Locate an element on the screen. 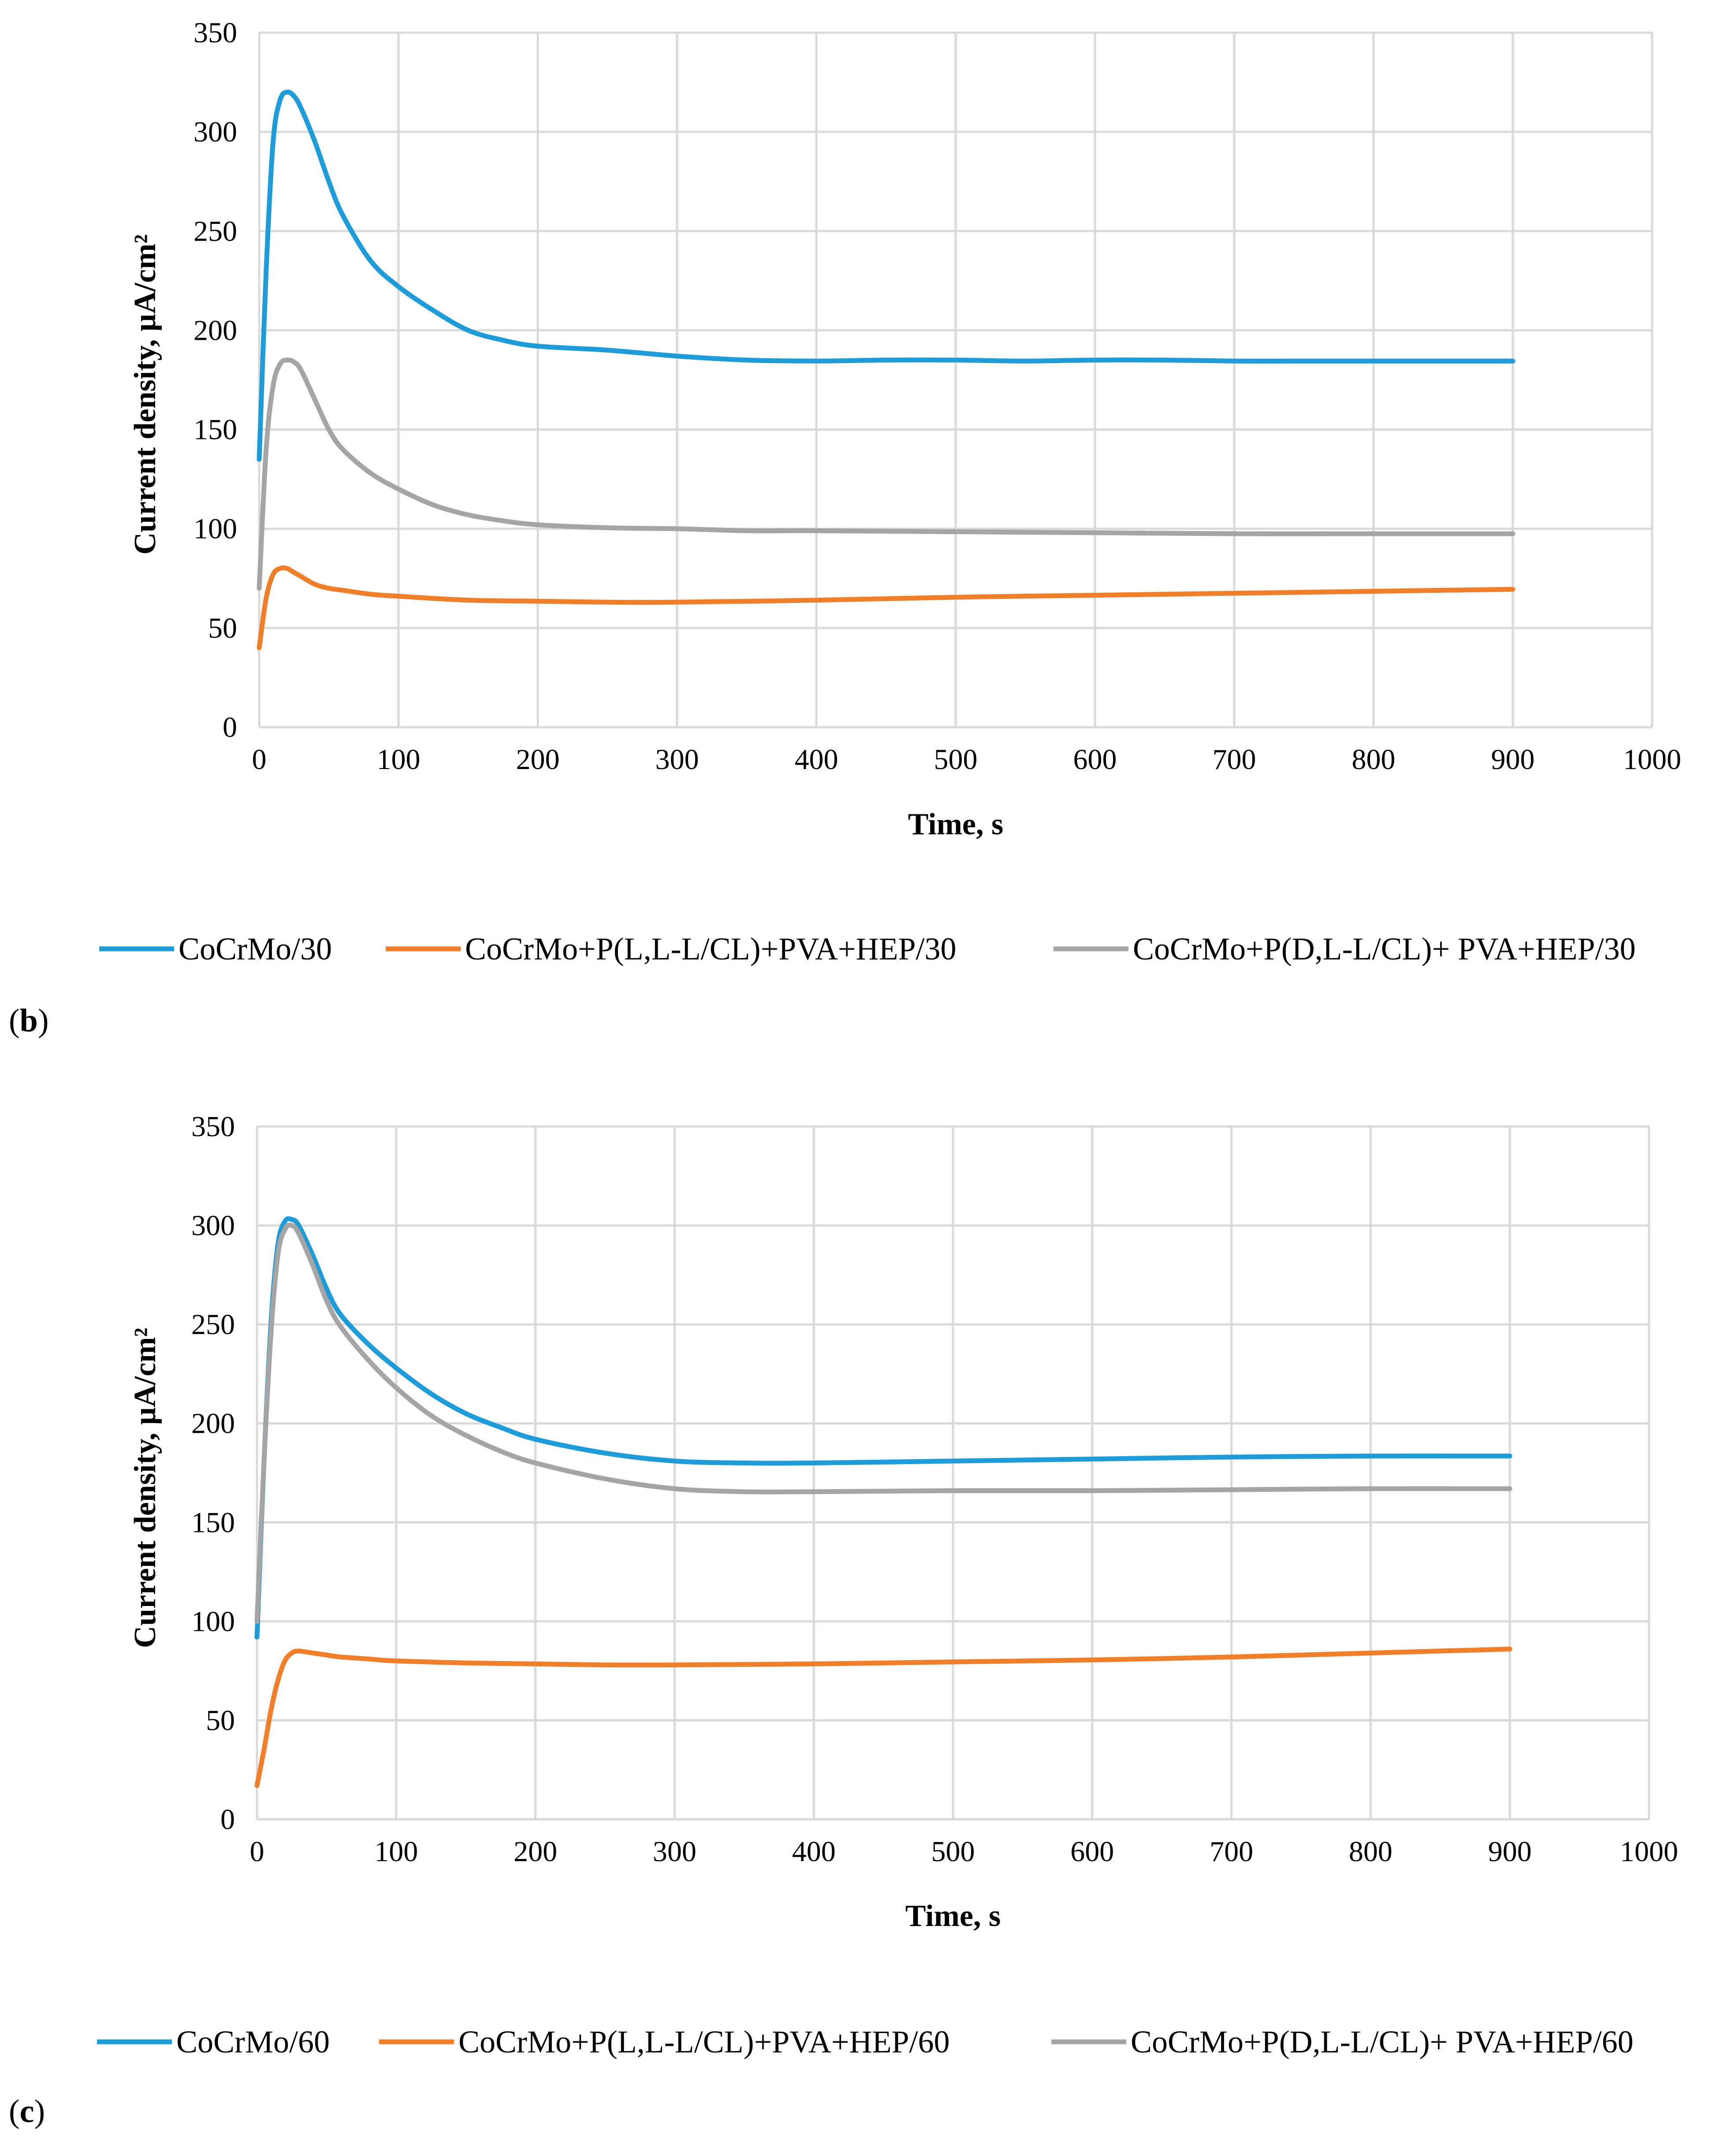 This screenshot has width=1735, height=2156. x-tick-label-b: 1000 is located at coordinates (1652, 759).